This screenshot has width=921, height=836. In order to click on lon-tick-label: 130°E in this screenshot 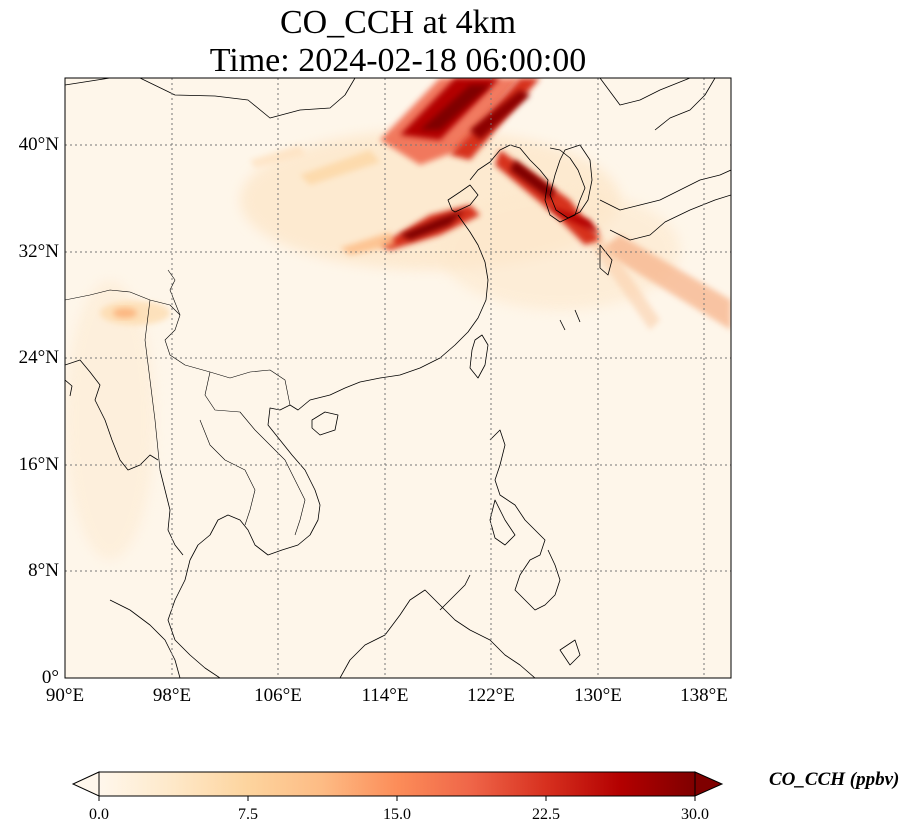, I will do `click(598, 695)`.